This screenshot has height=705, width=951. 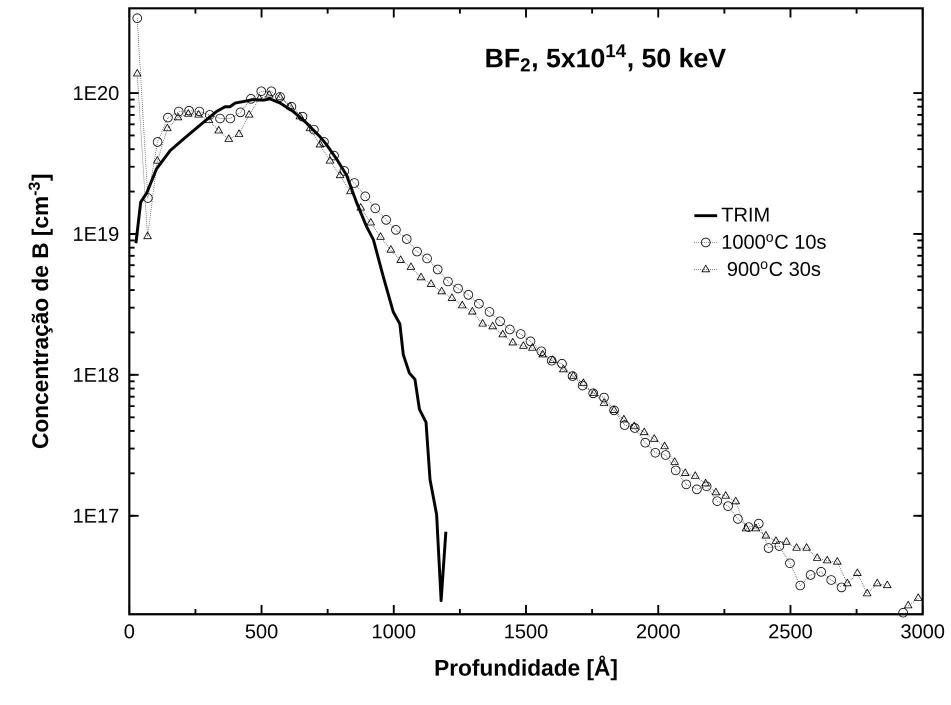 I want to click on y-tick-label: 1E19, so click(x=96, y=234).